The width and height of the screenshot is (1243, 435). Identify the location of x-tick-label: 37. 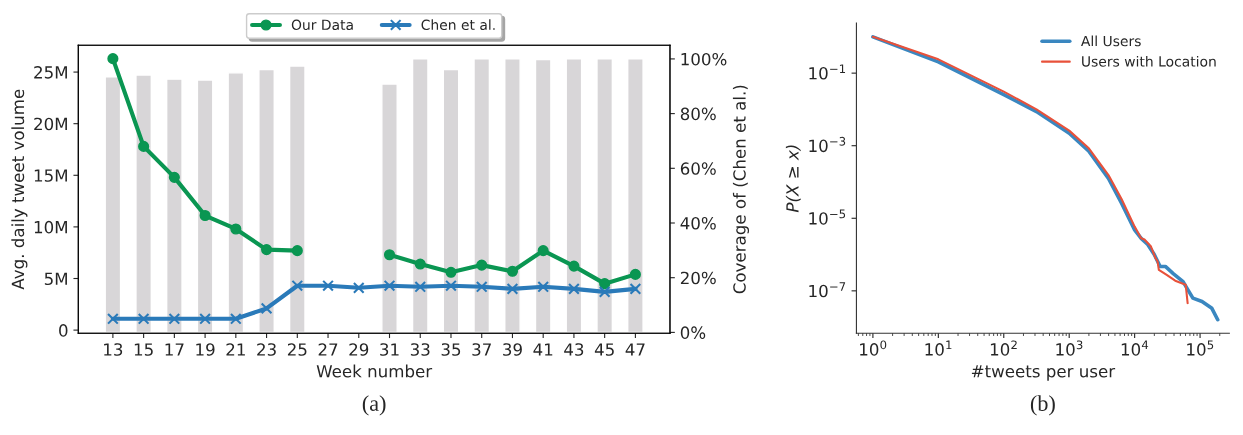
(481, 349).